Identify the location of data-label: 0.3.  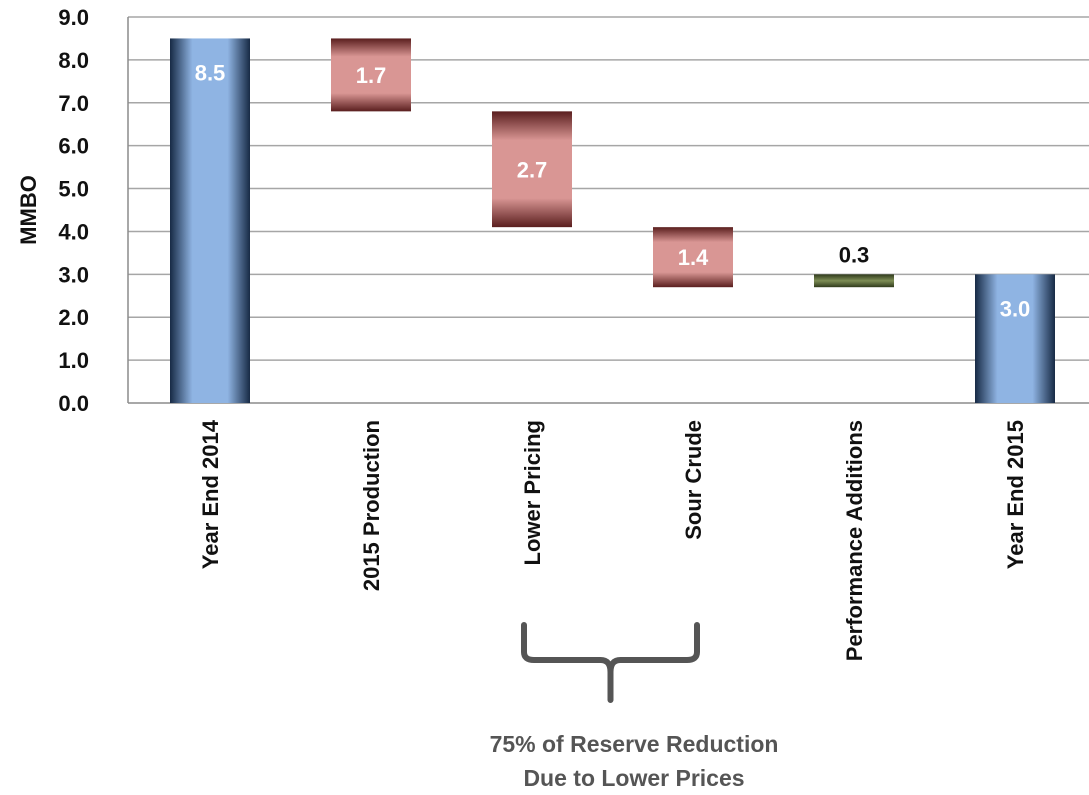
(854, 254).